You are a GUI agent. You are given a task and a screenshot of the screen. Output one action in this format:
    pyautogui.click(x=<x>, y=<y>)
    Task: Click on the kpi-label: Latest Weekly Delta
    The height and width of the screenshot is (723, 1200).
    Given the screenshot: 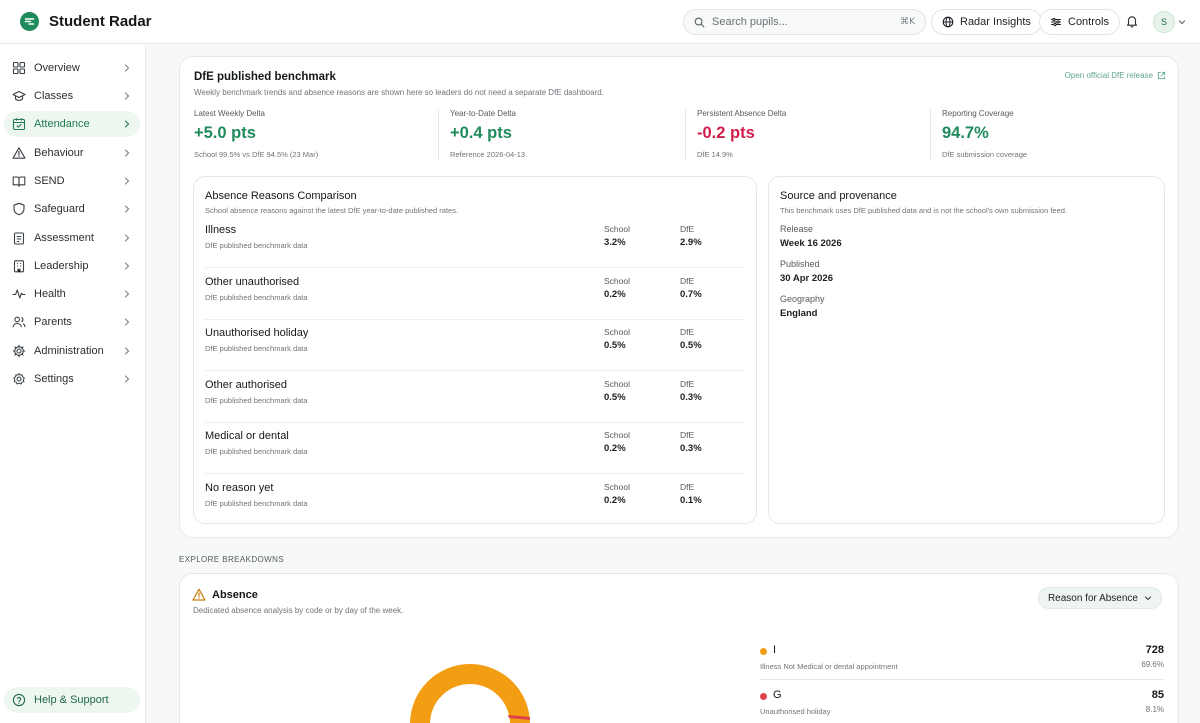 What is the action you would take?
    pyautogui.click(x=229, y=113)
    